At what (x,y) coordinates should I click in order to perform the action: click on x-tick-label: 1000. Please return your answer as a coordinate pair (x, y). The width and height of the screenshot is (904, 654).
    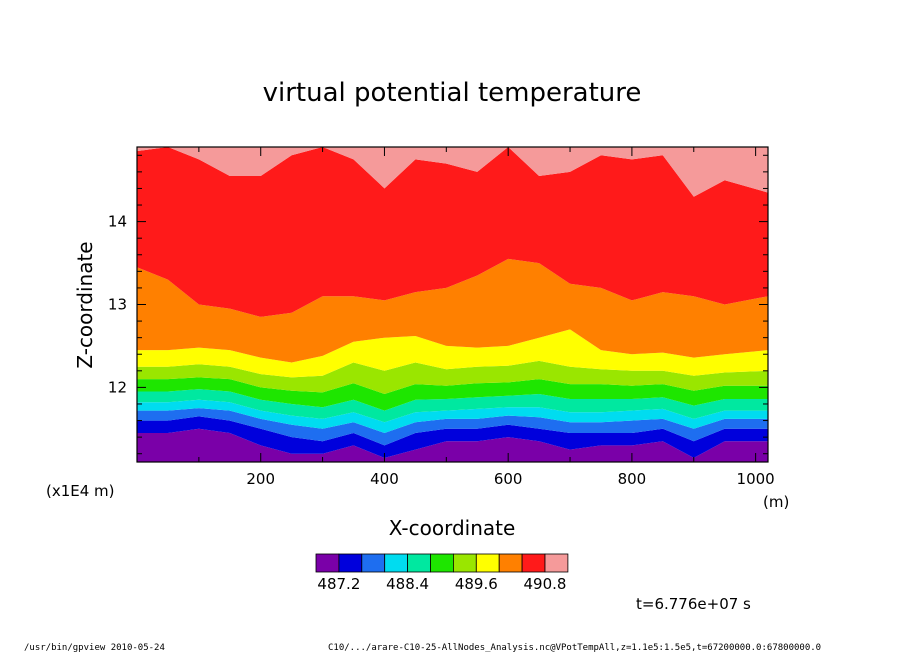
    Looking at the image, I should click on (756, 479).